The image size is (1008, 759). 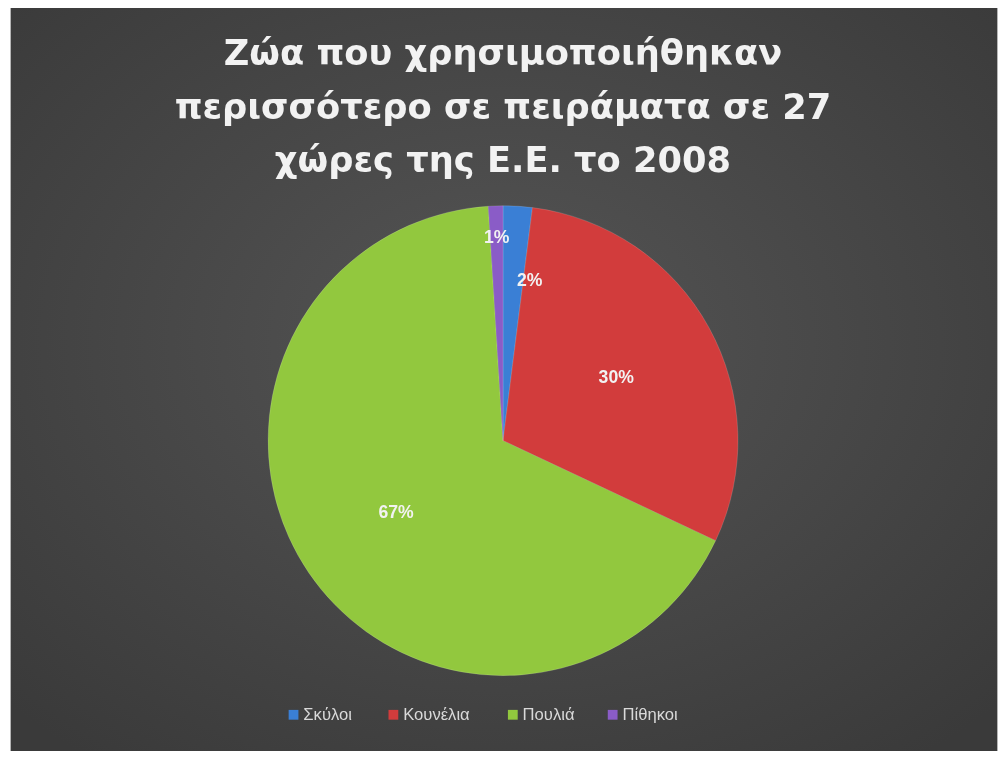 What do you see at coordinates (650, 715) in the screenshot?
I see `legend-label: Πίθηκοι` at bounding box center [650, 715].